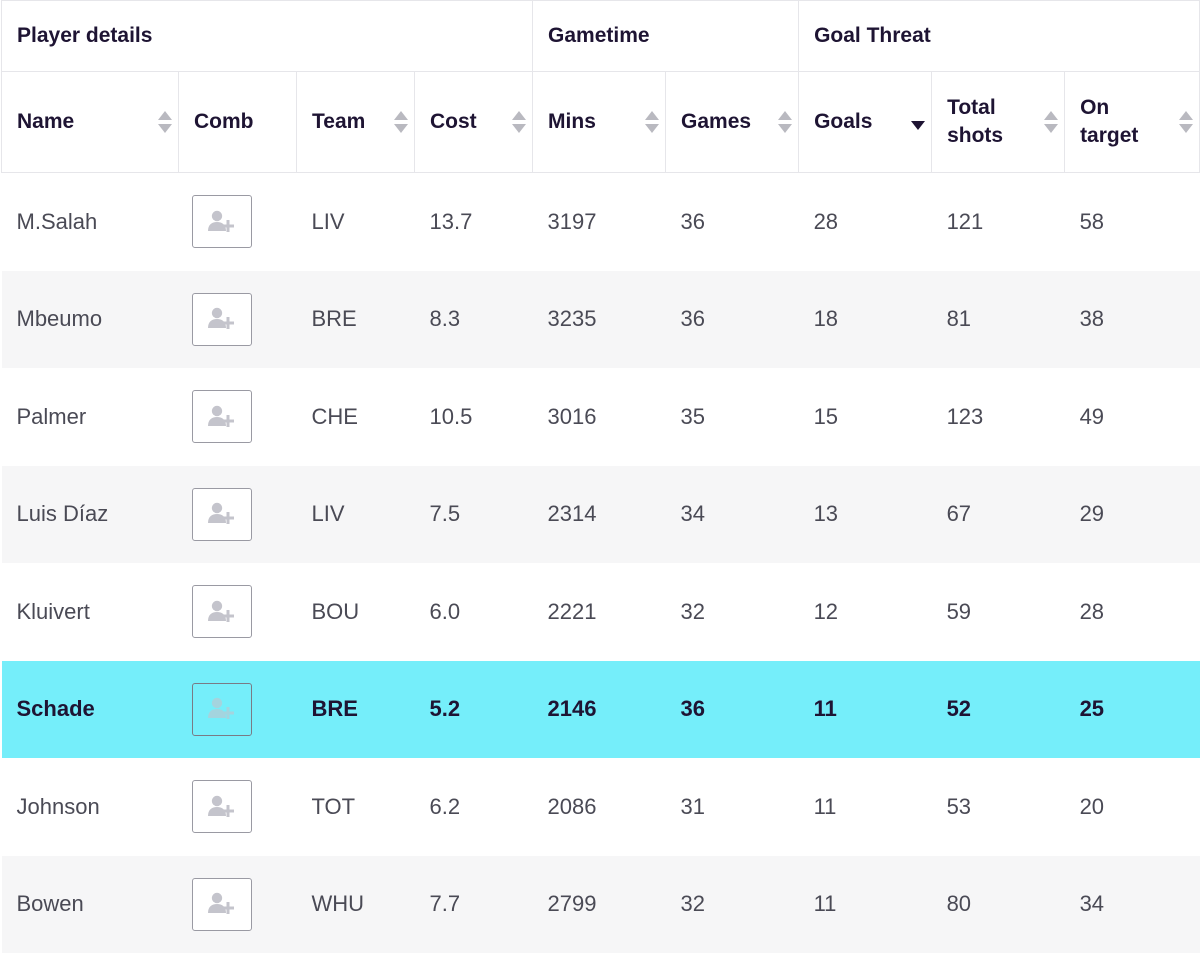 This screenshot has height=957, width=1200. Describe the element at coordinates (53, 611) in the screenshot. I see `player-name: Kluivert` at that location.